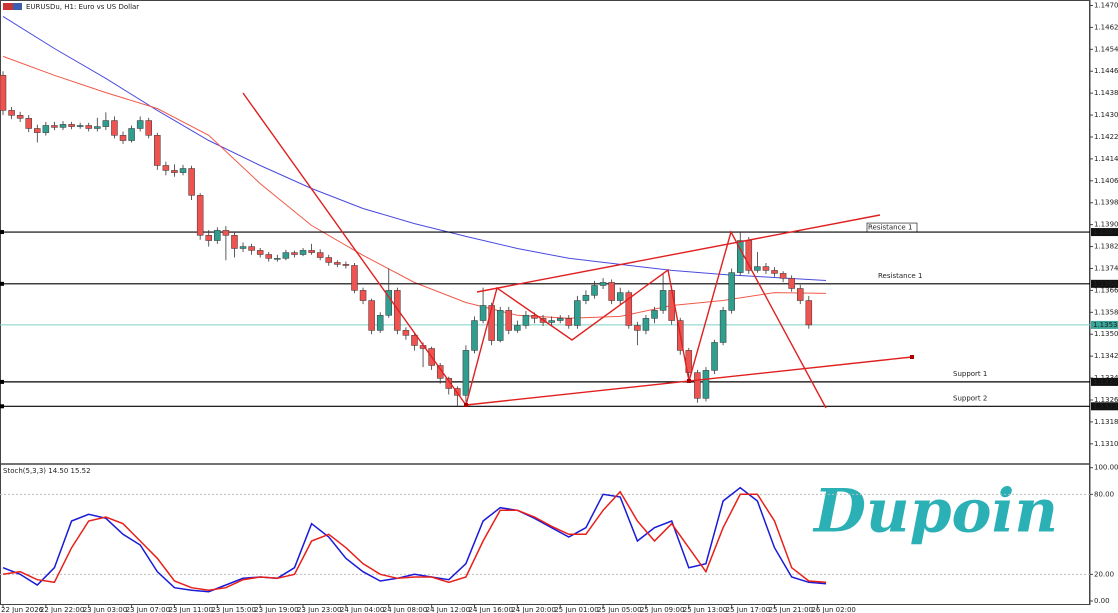 The image size is (1118, 613). I want to click on x-tick-label: 23 Jun 07:00, so click(148, 609).